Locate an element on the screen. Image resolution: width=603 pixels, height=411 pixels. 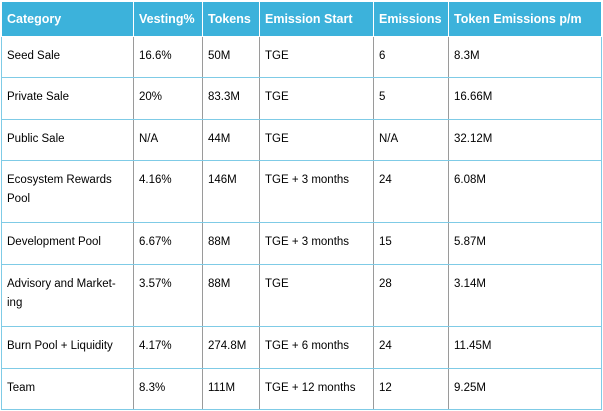
cell-tokens: 111M is located at coordinates (231, 388).